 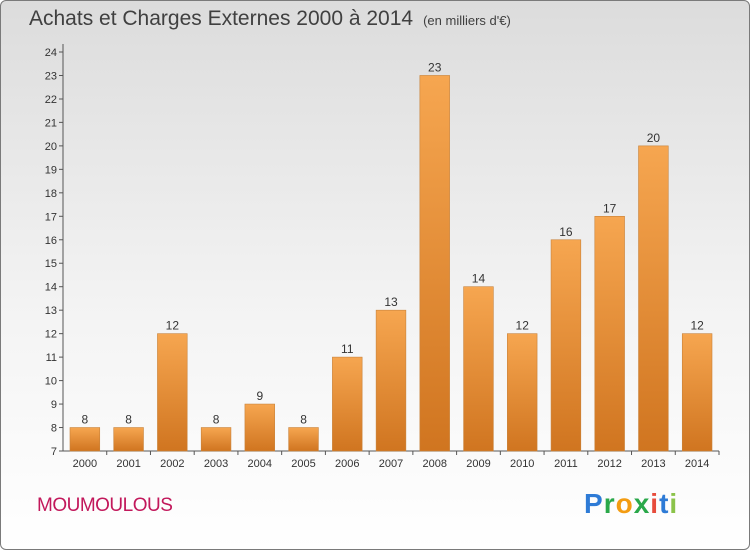 I want to click on x-tick-label: 2012, so click(x=609, y=464).